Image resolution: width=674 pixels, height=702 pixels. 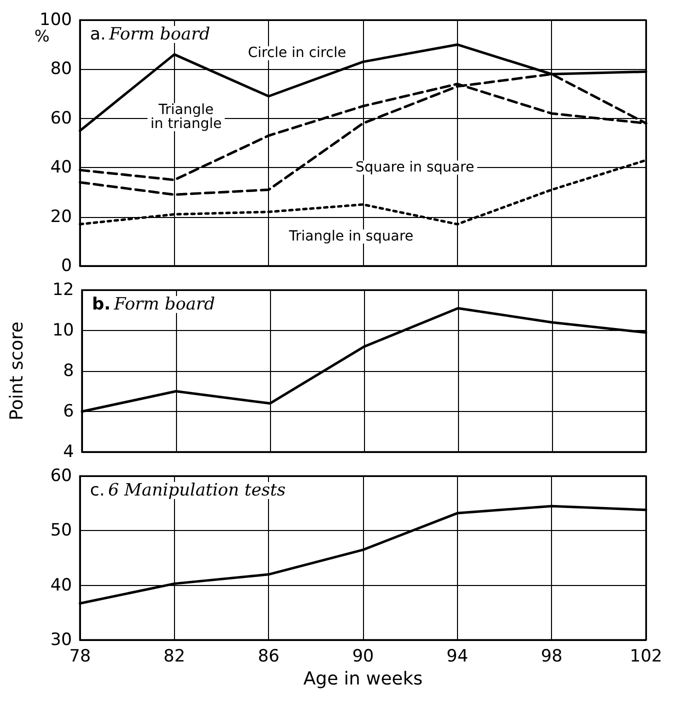 I want to click on series-label: Triangle in triangle, so click(x=186, y=117).